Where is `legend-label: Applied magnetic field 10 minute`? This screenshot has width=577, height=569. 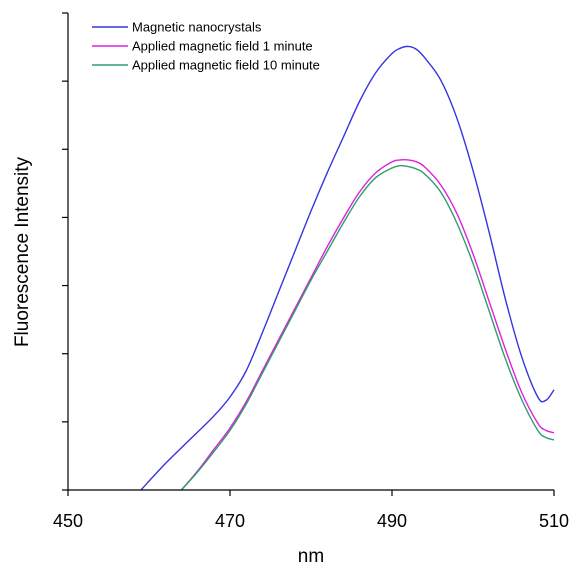 legend-label: Applied magnetic field 10 minute is located at coordinates (226, 65).